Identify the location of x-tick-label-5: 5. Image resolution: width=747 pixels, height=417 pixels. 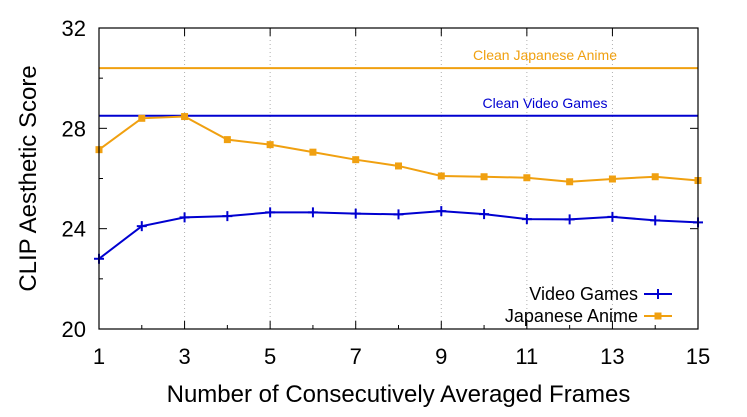
(270, 356).